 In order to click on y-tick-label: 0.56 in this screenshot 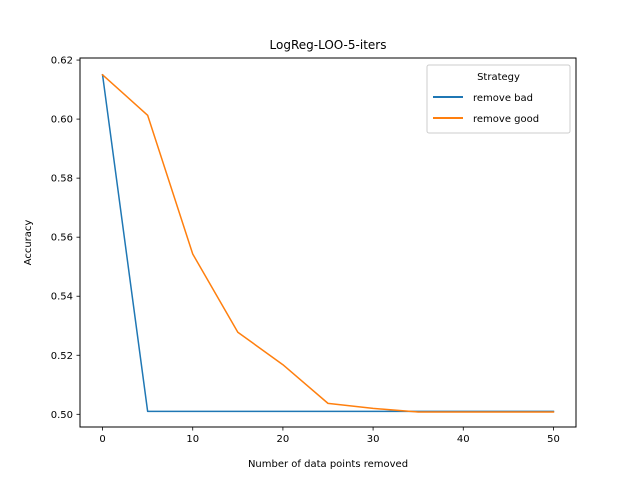, I will do `click(62, 238)`.